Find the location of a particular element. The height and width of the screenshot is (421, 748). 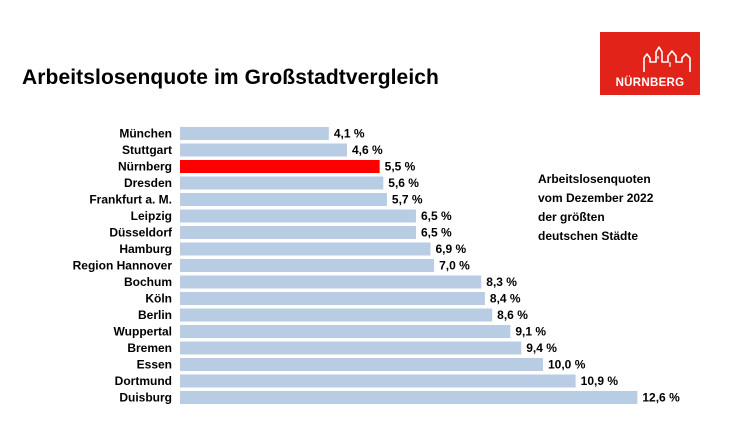

category-label-region-hannover: Region Hannover is located at coordinates (123, 266).